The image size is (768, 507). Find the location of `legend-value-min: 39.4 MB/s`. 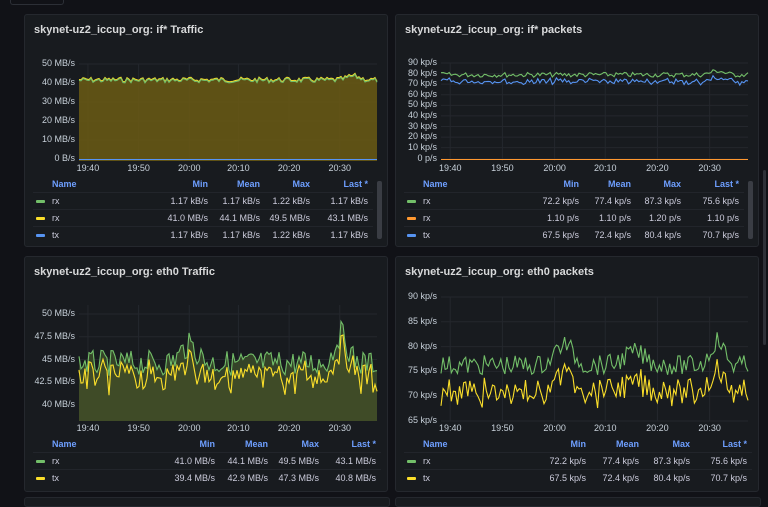

legend-value-min: 39.4 MB/s is located at coordinates (194, 478).